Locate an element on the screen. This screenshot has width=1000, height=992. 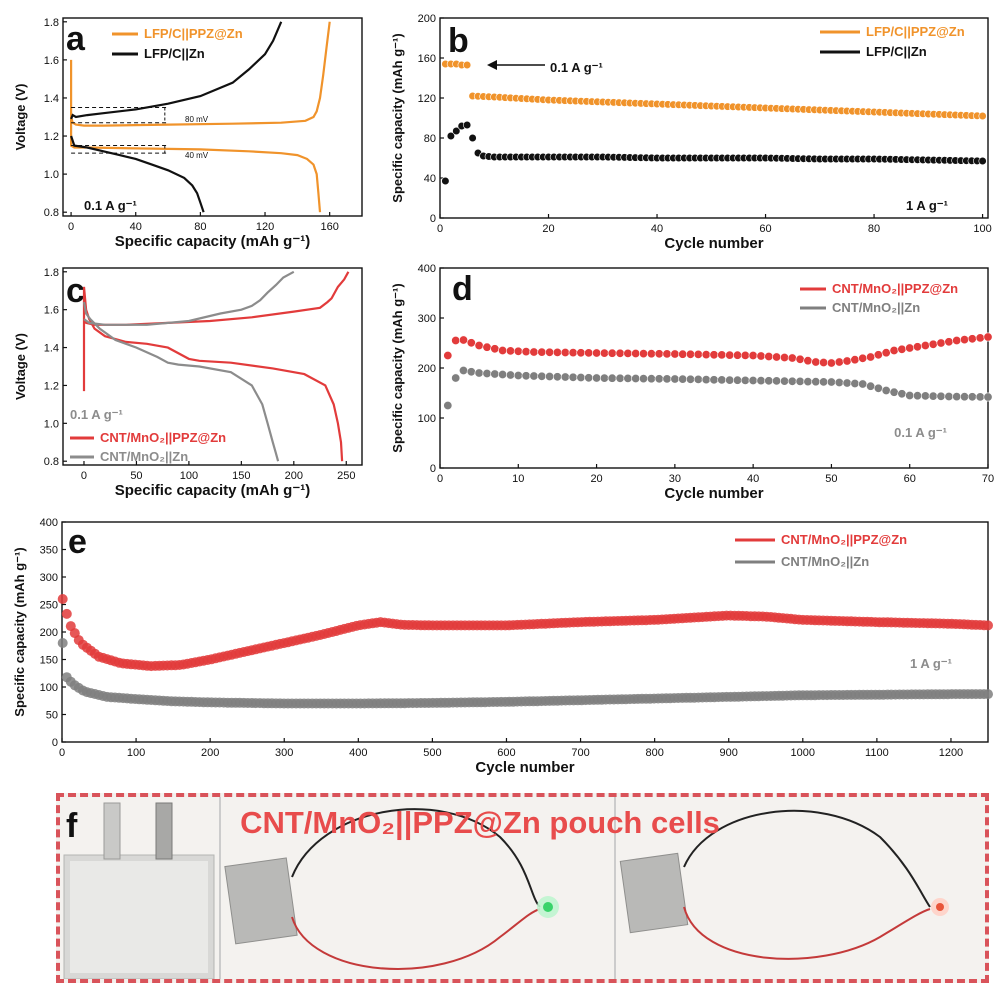
legend-label: CNT/MnO₂||PPZ@Zn is located at coordinates (163, 437).